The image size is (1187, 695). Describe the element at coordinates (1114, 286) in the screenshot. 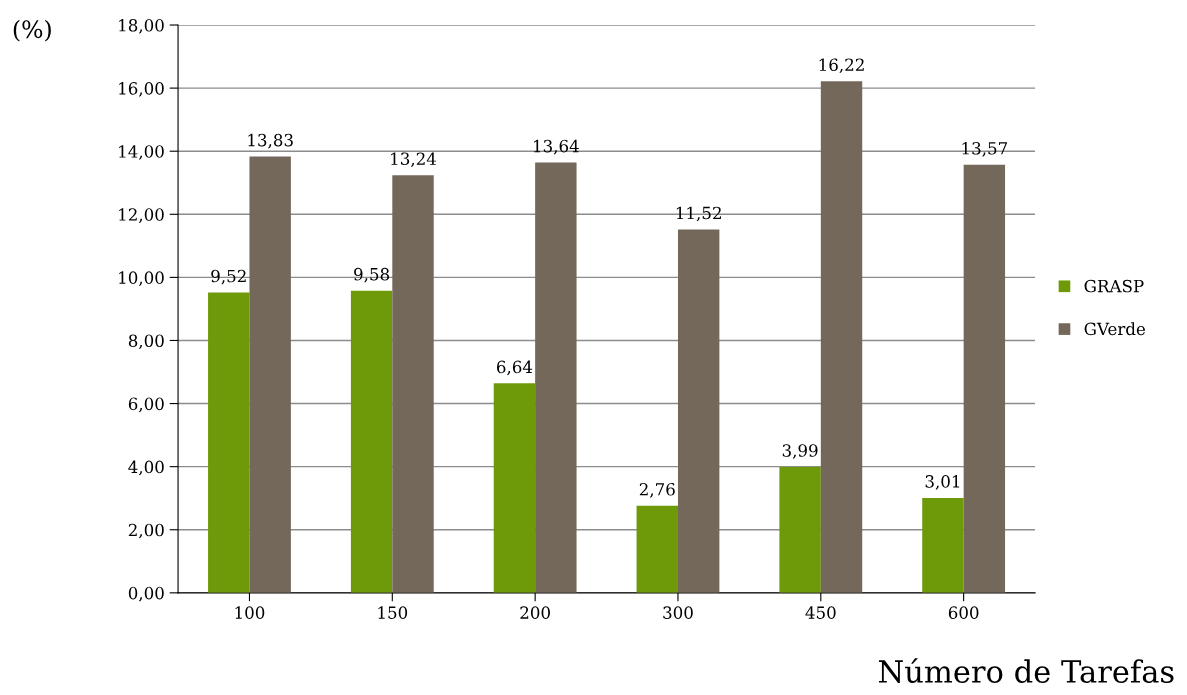

I see `legend-label: GRASP` at that location.